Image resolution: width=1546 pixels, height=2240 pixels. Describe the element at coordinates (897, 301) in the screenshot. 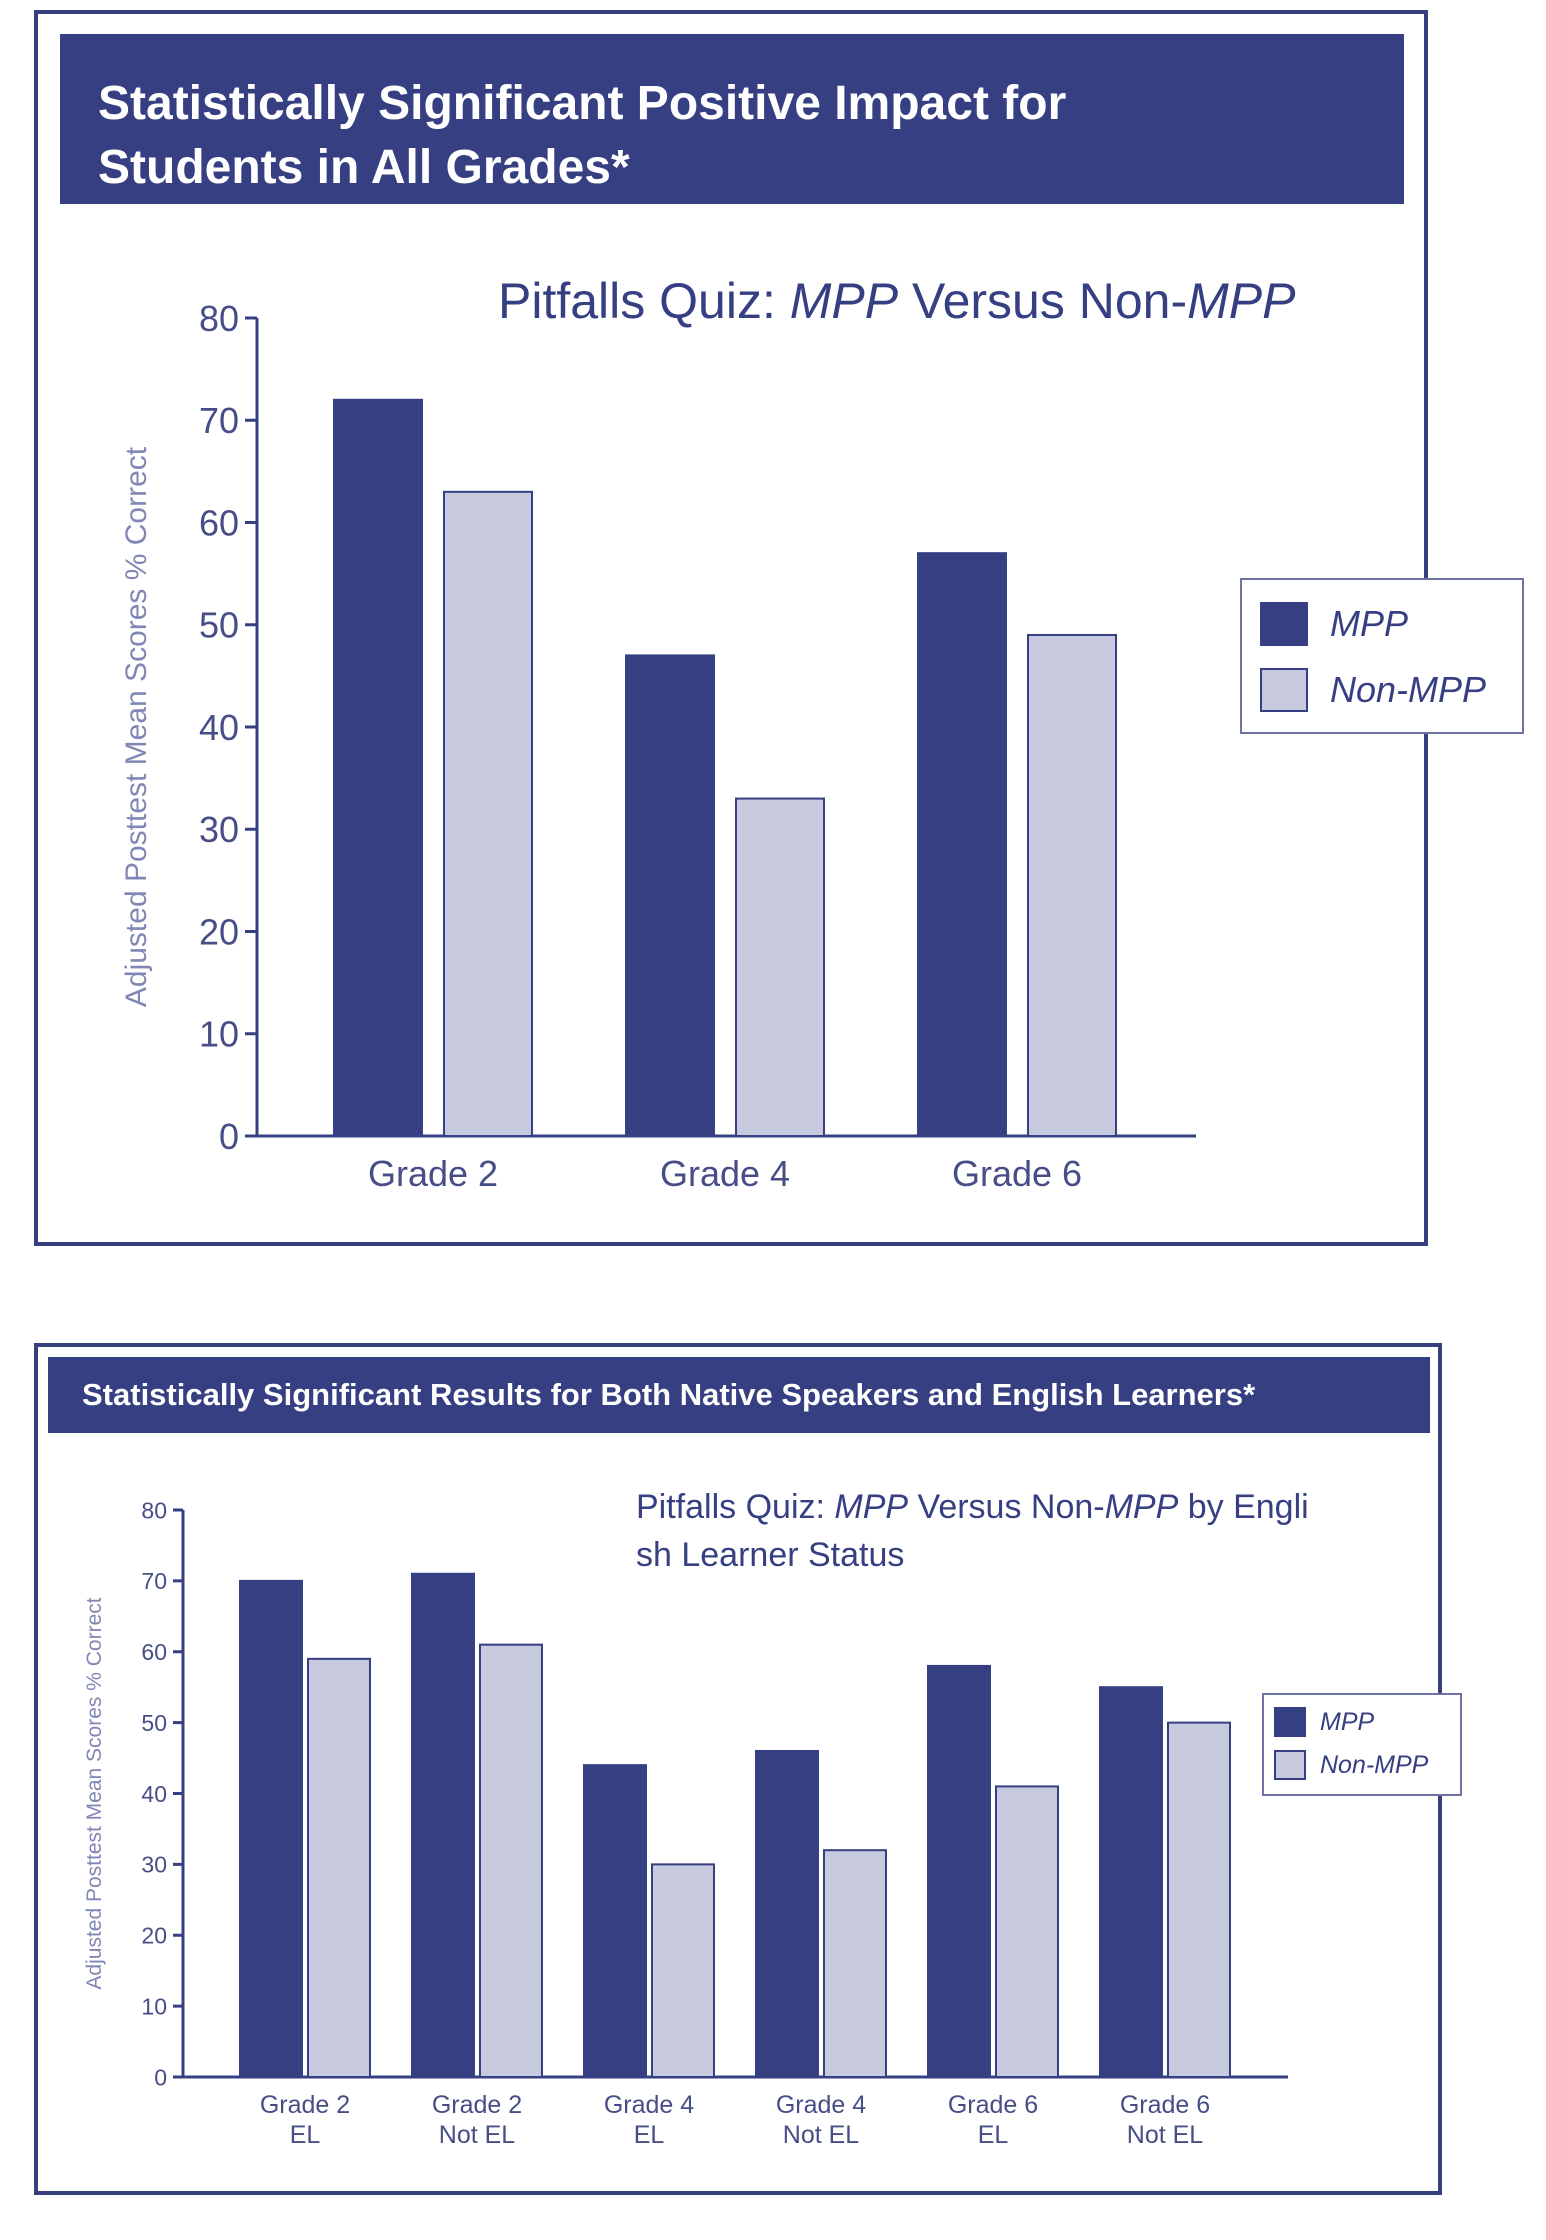

I see `chart-title: Pitfalls Quiz: MPP Versus Non-MPP` at that location.